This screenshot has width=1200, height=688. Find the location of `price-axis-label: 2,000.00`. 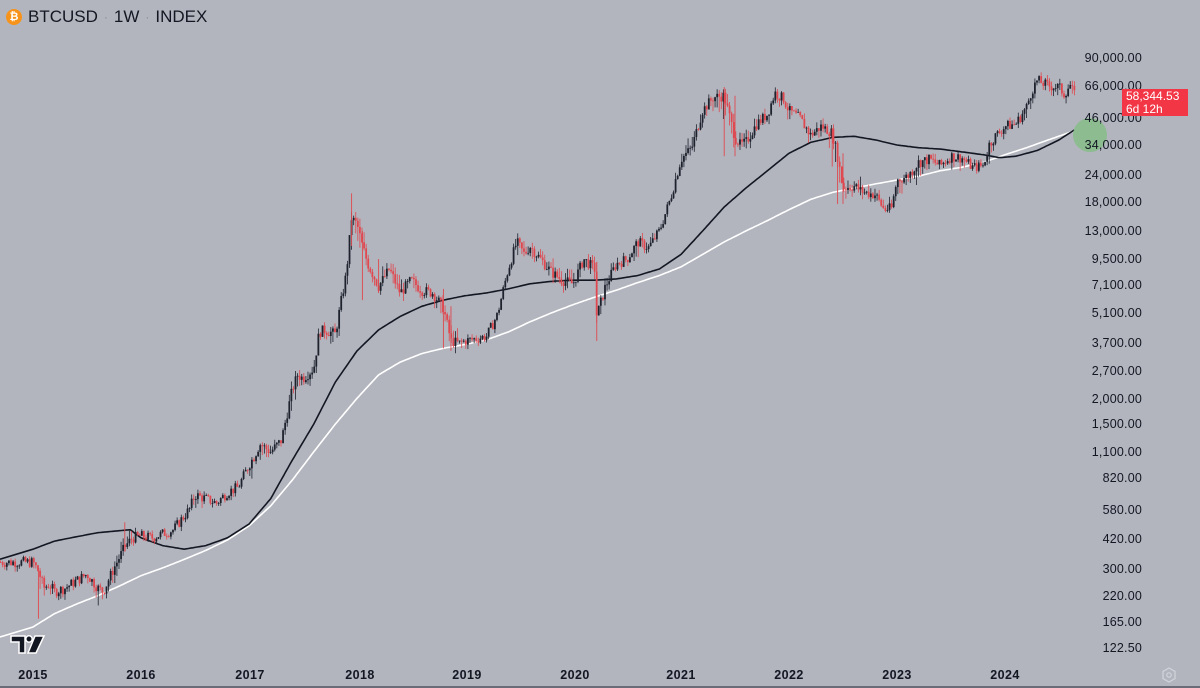

price-axis-label: 2,000.00 is located at coordinates (1116, 399).